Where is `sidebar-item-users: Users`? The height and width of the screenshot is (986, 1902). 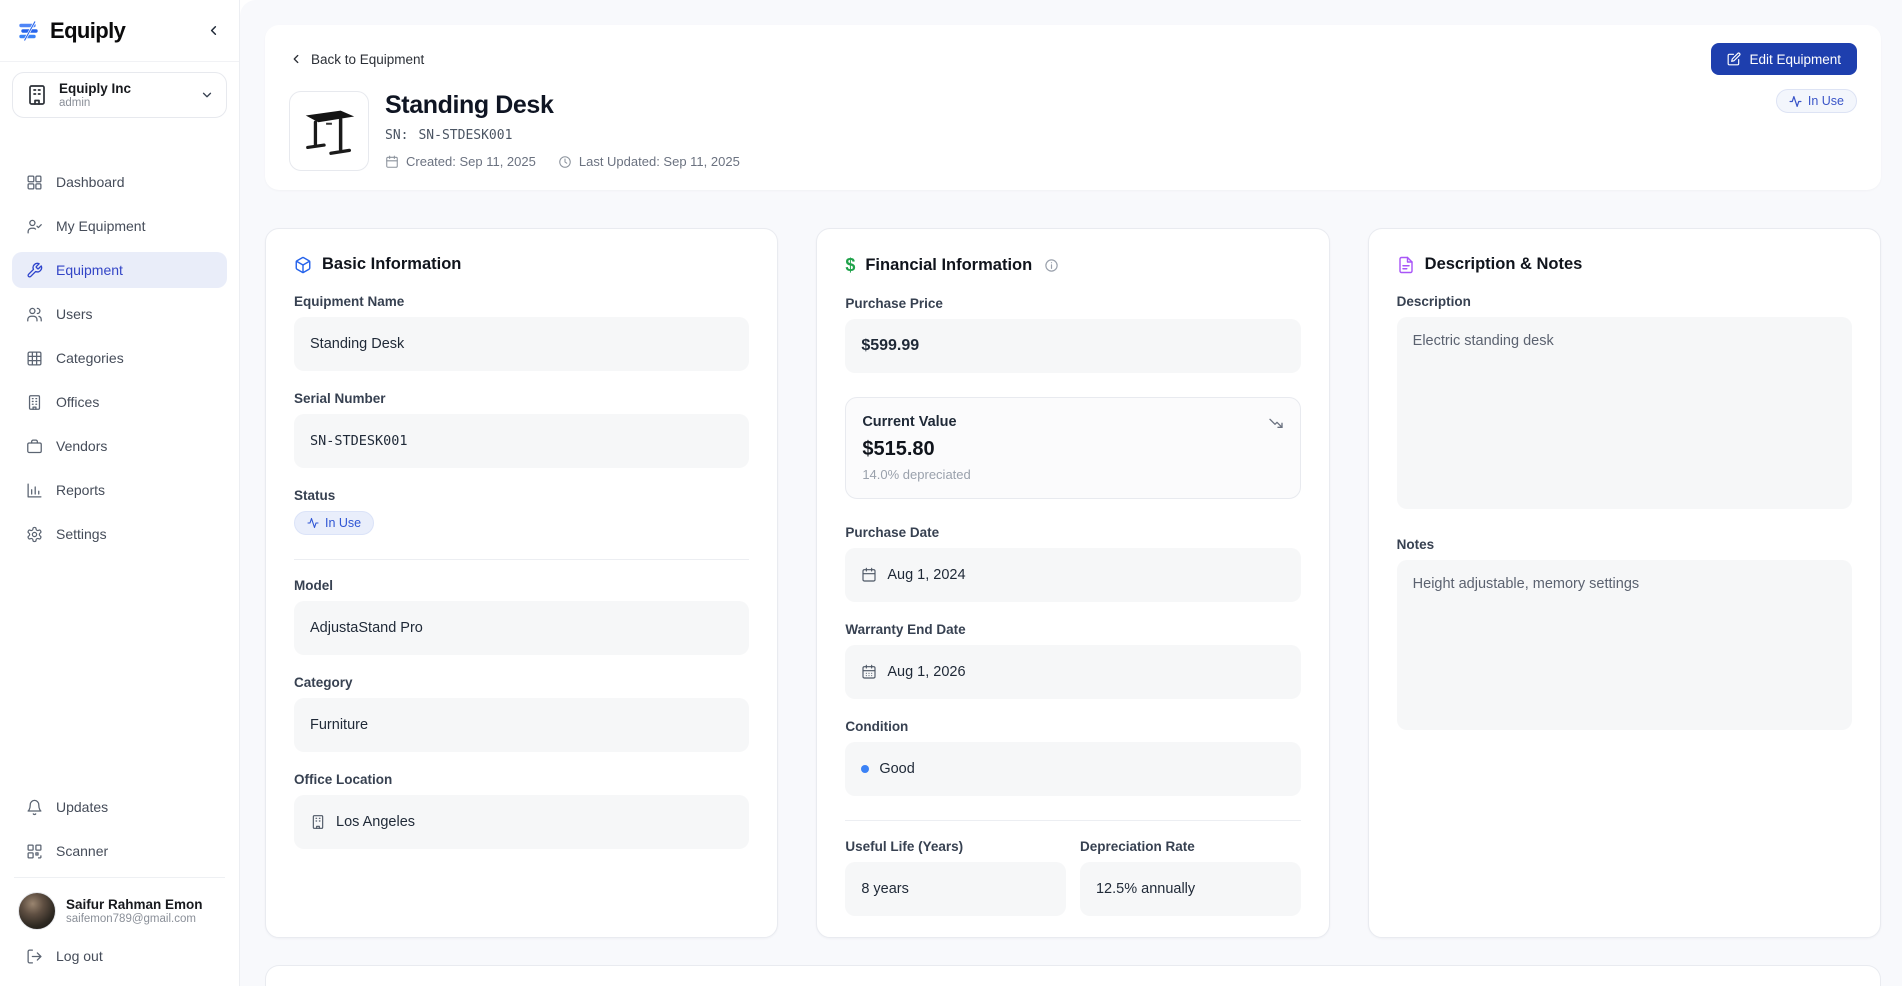
sidebar-item-users: Users is located at coordinates (119, 314).